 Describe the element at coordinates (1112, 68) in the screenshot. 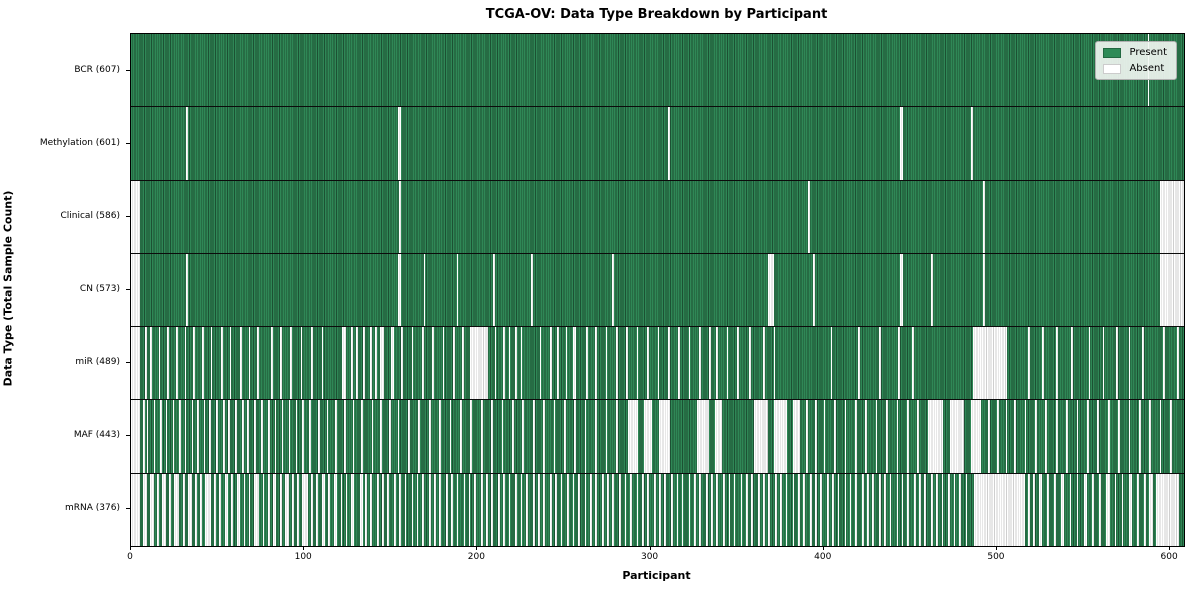

I see `absent-swatch-icon` at that location.